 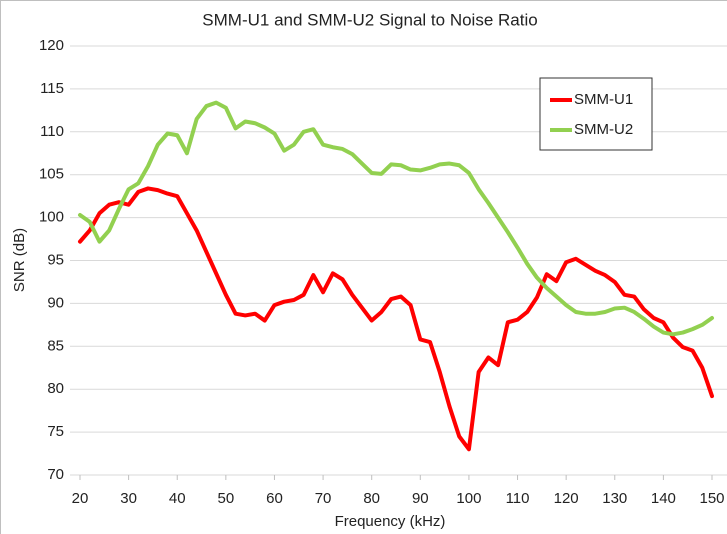 I want to click on legend-box, so click(x=596, y=114).